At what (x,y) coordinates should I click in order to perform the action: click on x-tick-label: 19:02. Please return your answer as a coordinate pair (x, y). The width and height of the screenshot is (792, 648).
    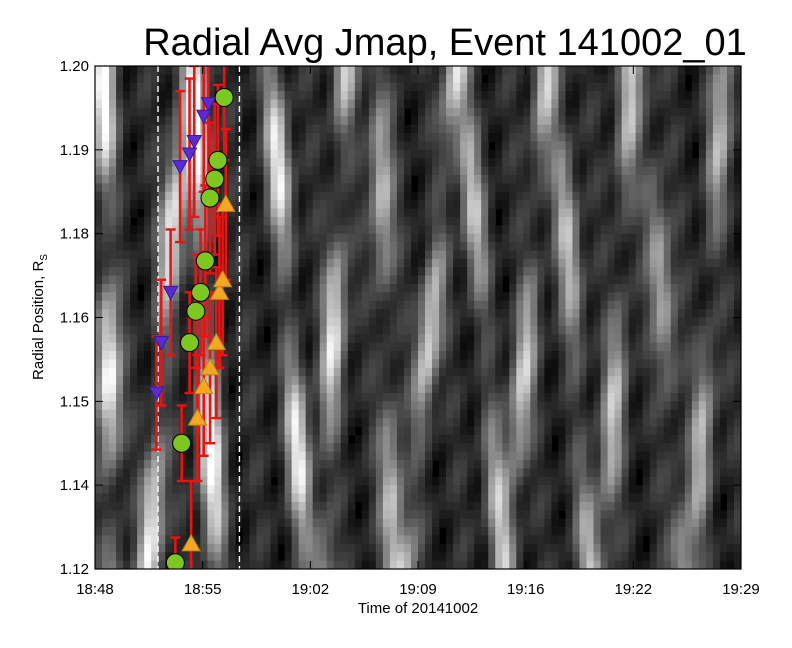
    Looking at the image, I should click on (311, 589).